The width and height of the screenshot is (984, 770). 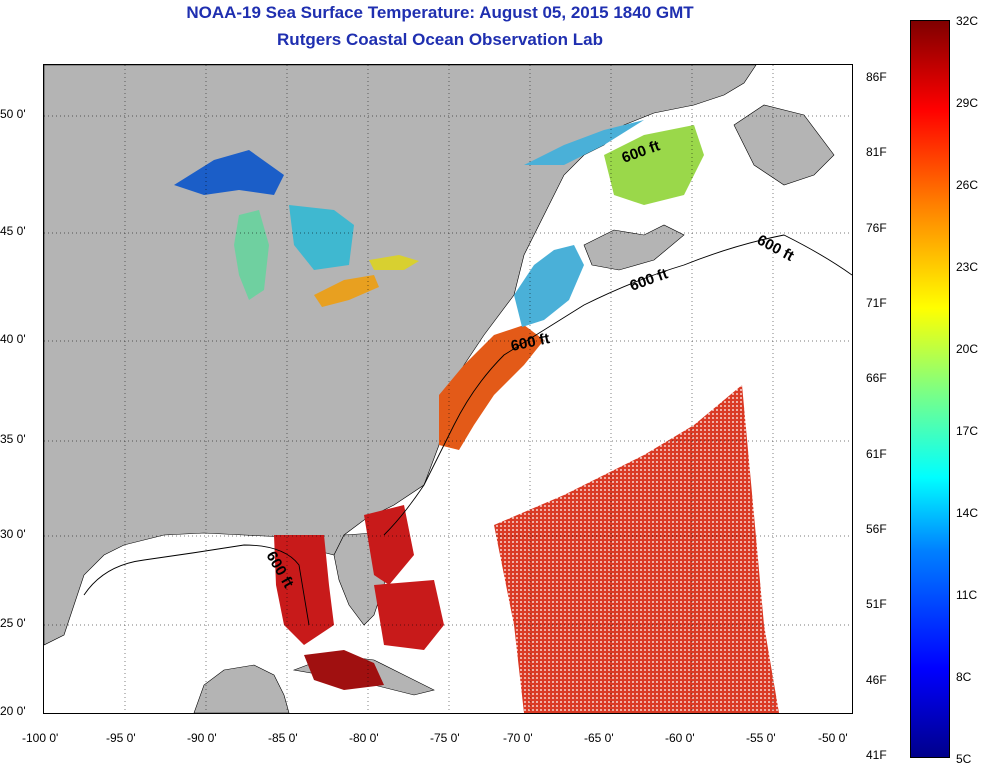 I want to click on sst-mid-atlantic, so click(x=491, y=387).